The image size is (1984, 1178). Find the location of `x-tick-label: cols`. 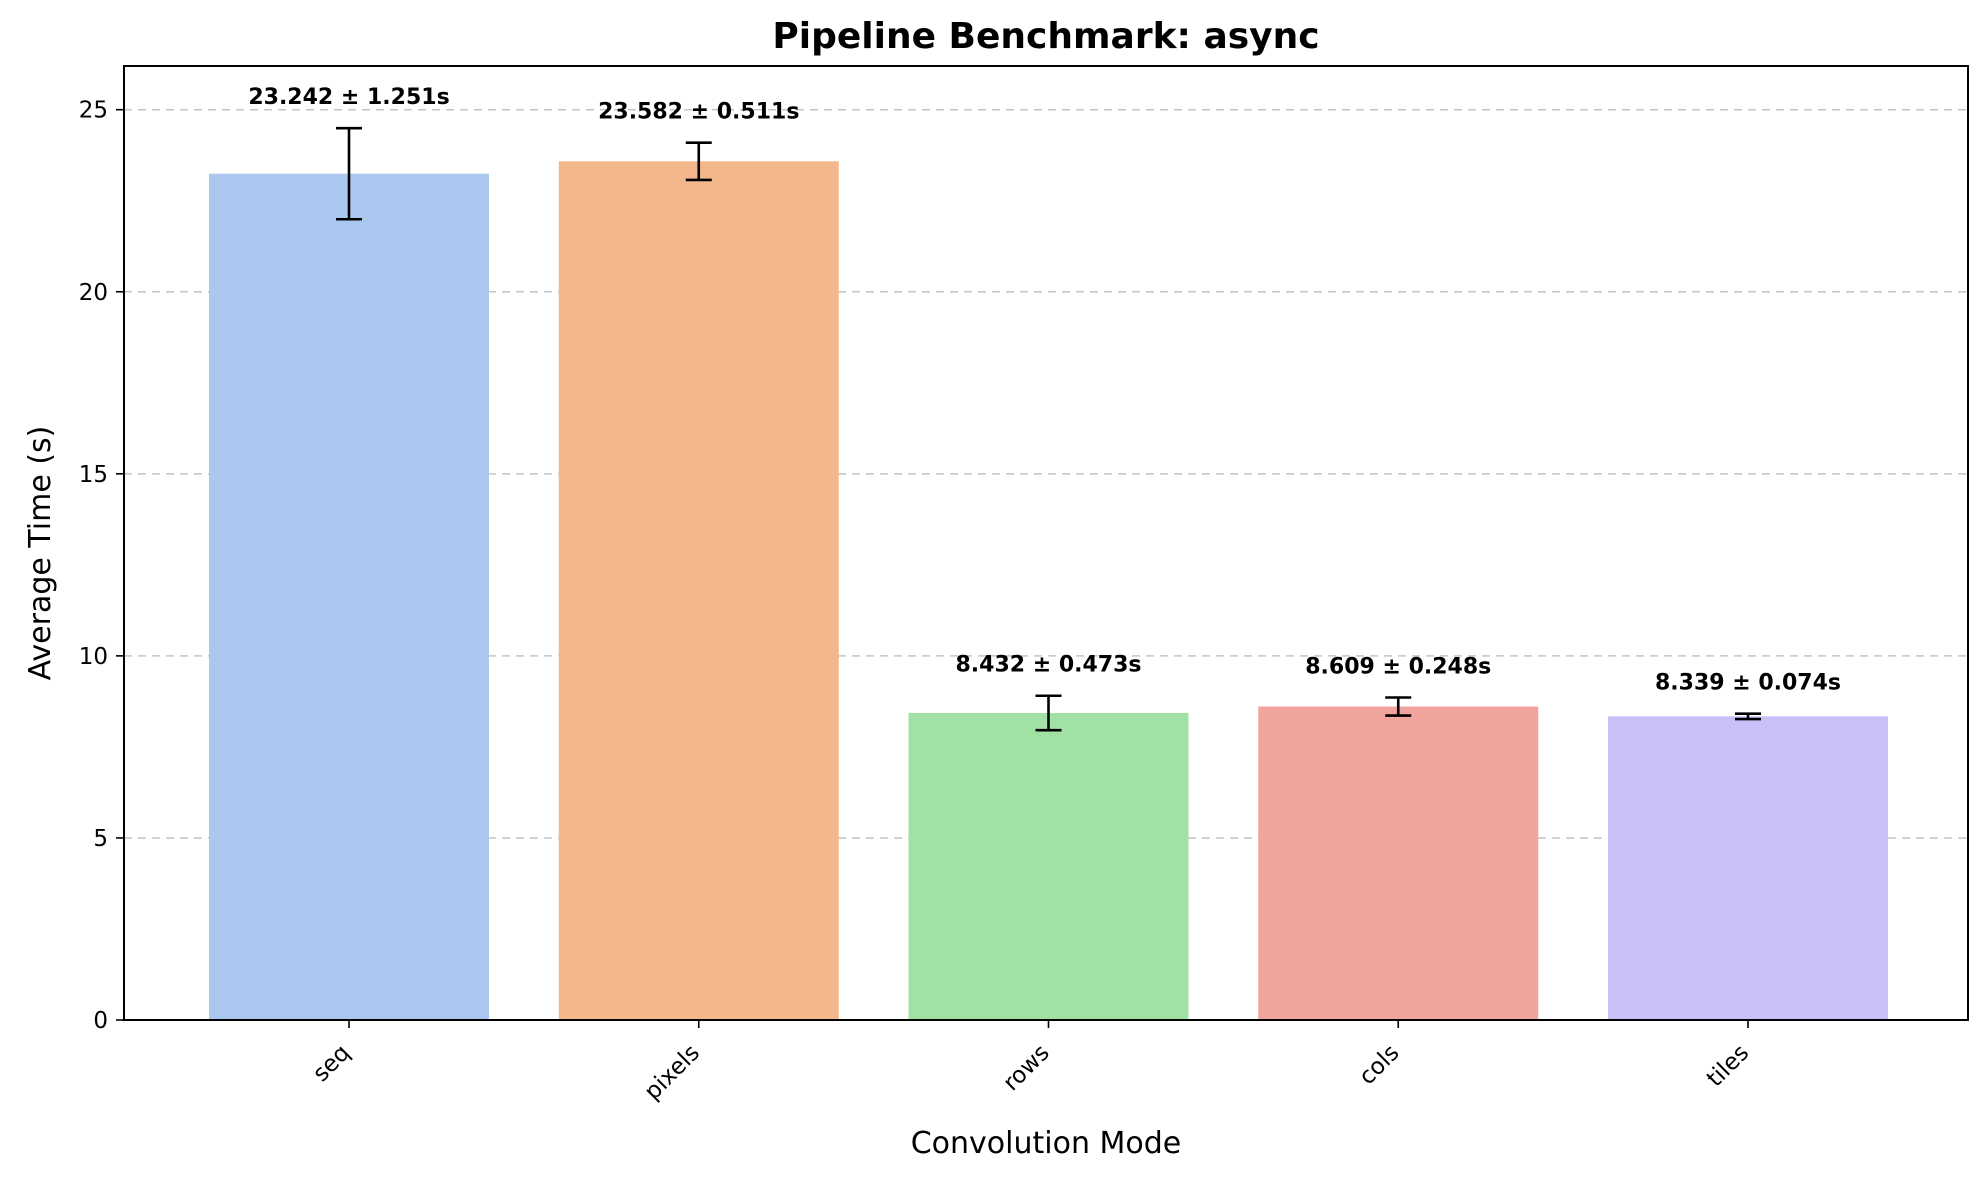

x-tick-label: cols is located at coordinates (1379, 1065).